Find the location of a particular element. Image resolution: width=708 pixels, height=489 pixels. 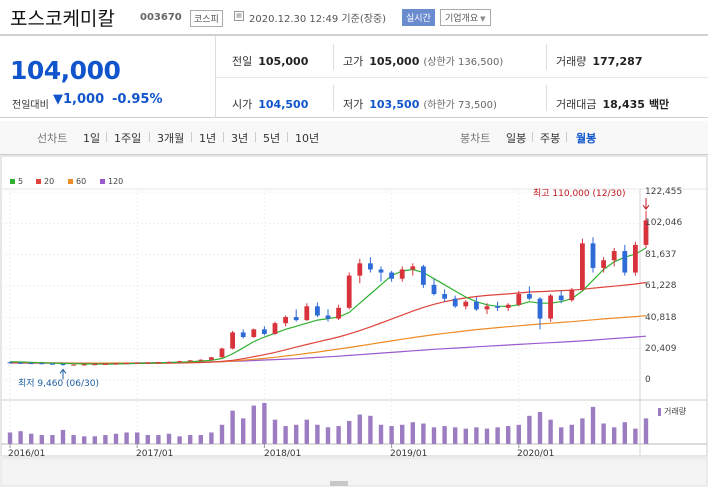

volume-swatch is located at coordinates (659, 411).